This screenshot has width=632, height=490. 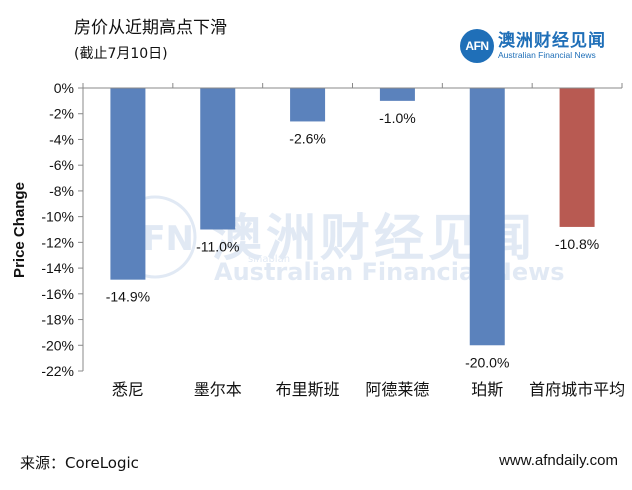 What do you see at coordinates (269, 259) in the screenshot?
I see `watermark-sub: sinablan` at bounding box center [269, 259].